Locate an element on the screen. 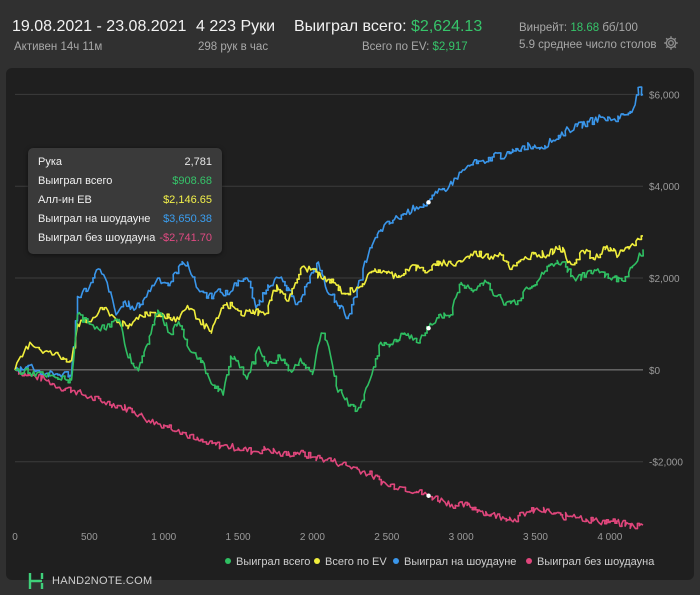 Image resolution: width=700 pixels, height=595 pixels. tooltip-row: Выиграл на шоудауне $3,650.38 is located at coordinates (125, 221).